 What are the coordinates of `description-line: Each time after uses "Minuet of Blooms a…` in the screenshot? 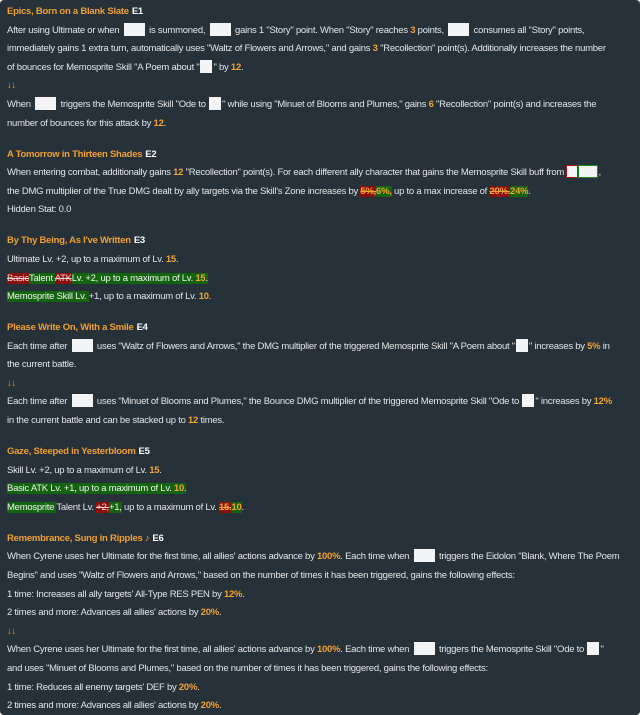 It's located at (320, 402).